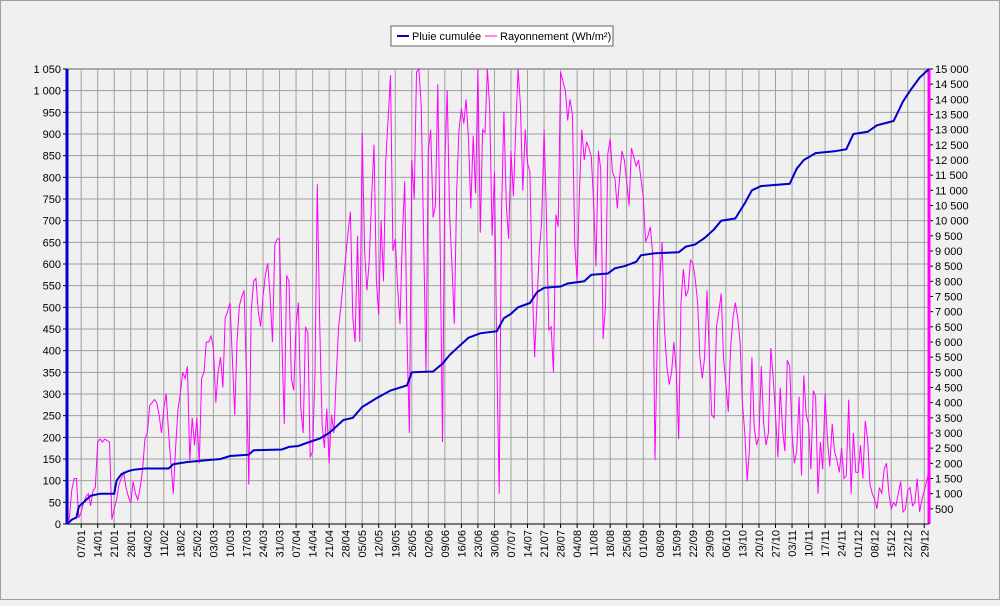 This screenshot has height=606, width=1000. Describe the element at coordinates (859, 544) in the screenshot. I see `x-tick-label: 01/12` at that location.